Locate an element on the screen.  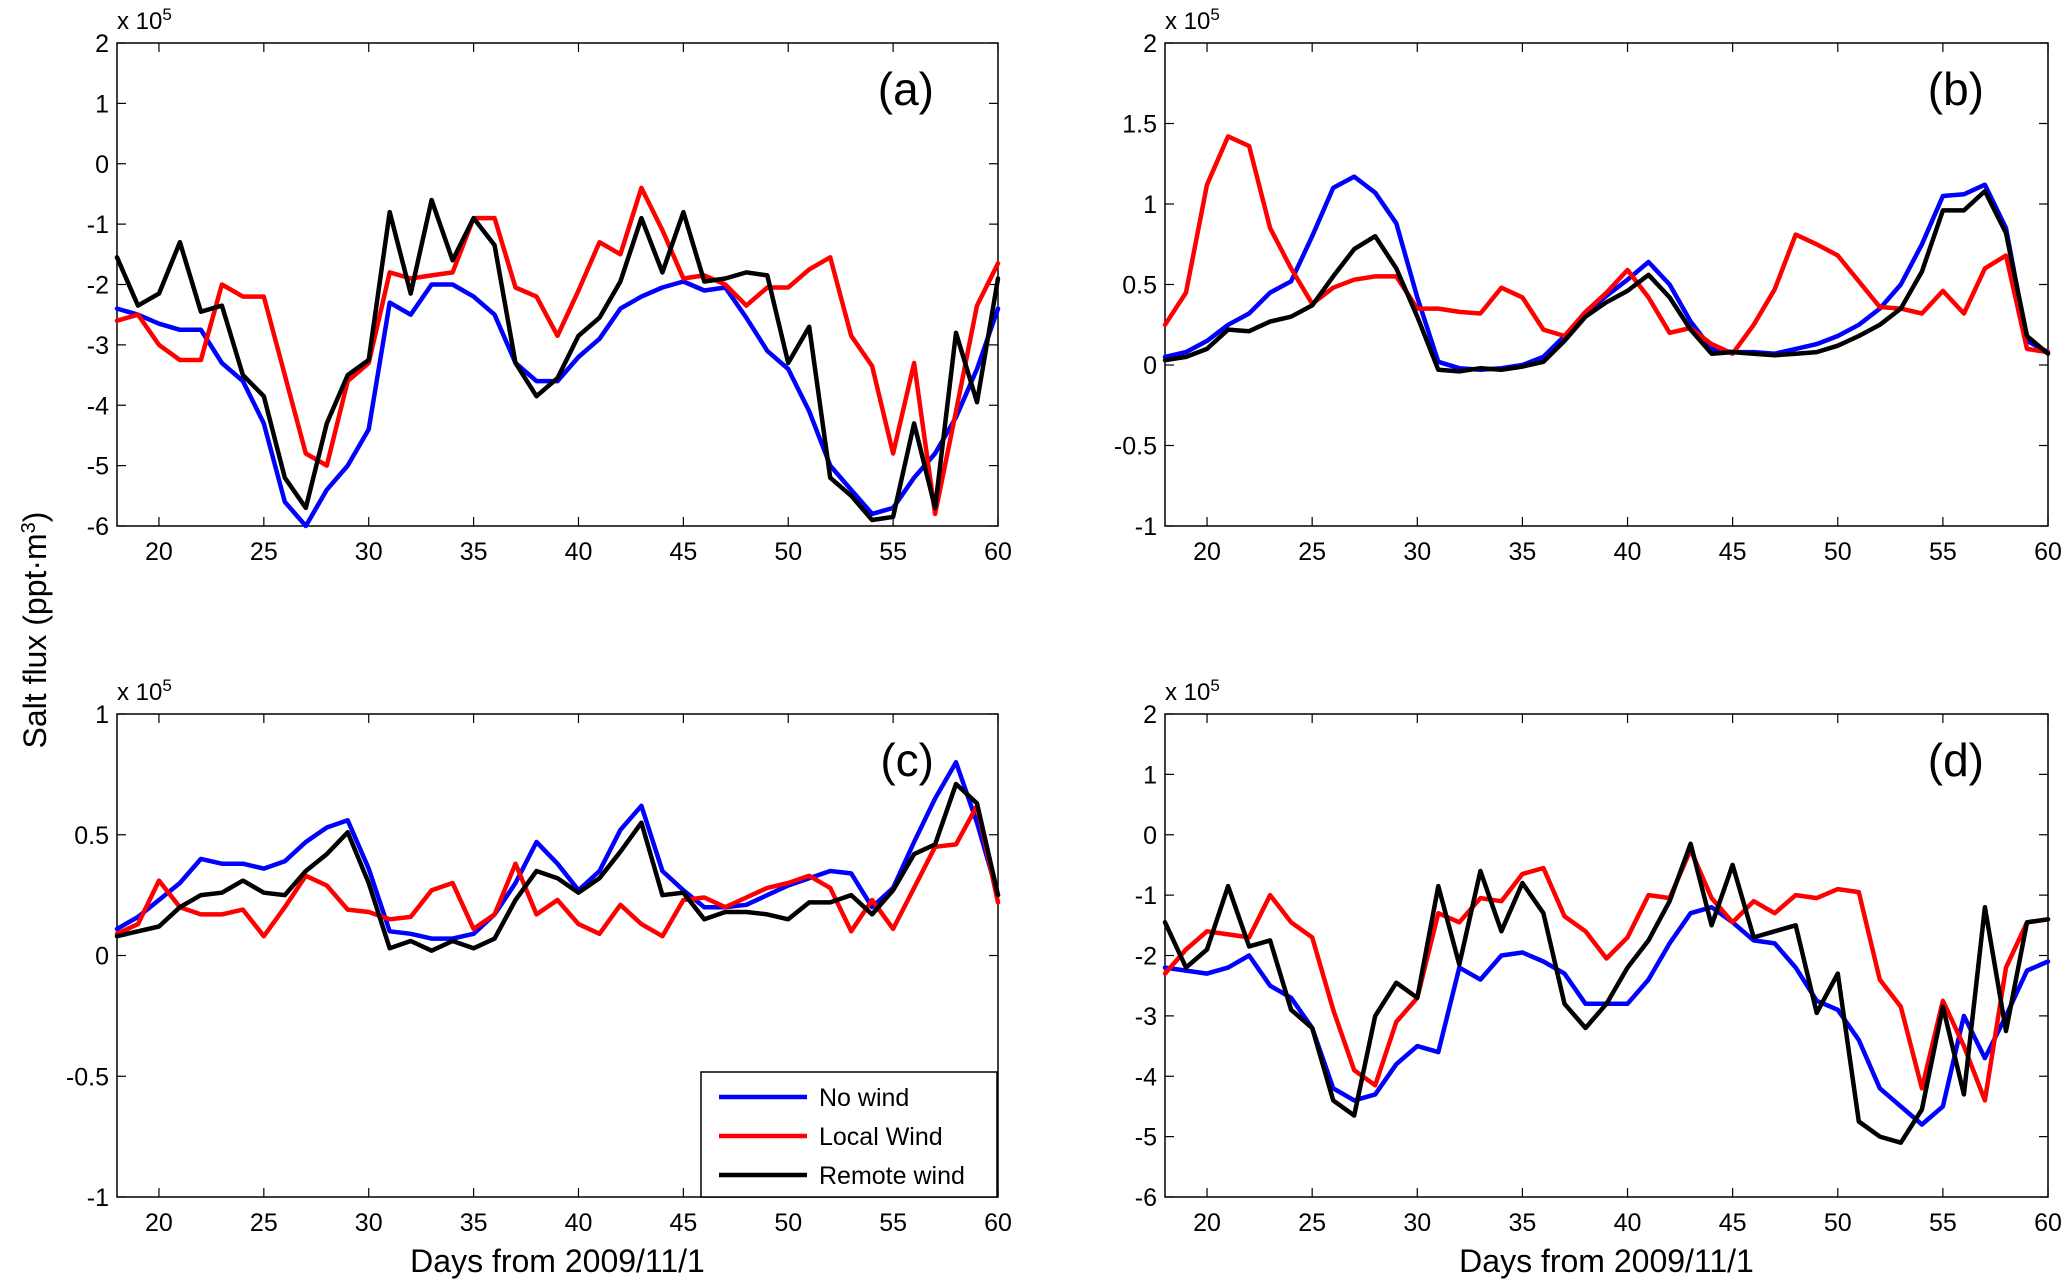
y-tick-label: 0.5 is located at coordinates (1139, 286).